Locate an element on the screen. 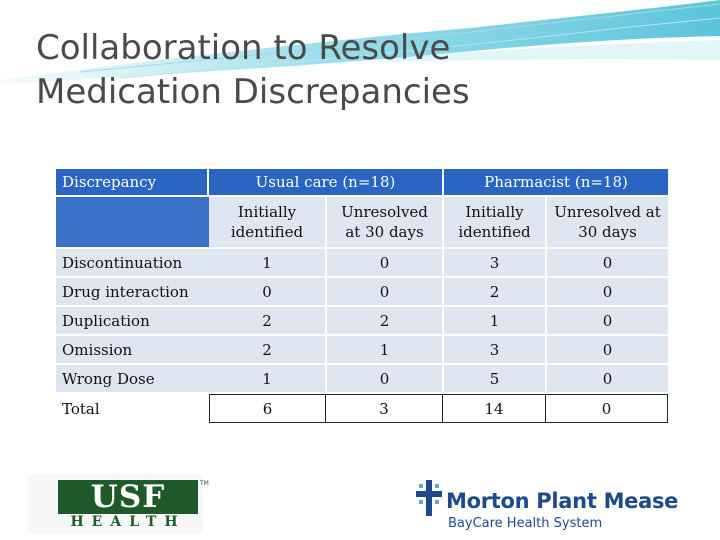  table-total-row: Total 6 3 14 0 is located at coordinates (362, 408).